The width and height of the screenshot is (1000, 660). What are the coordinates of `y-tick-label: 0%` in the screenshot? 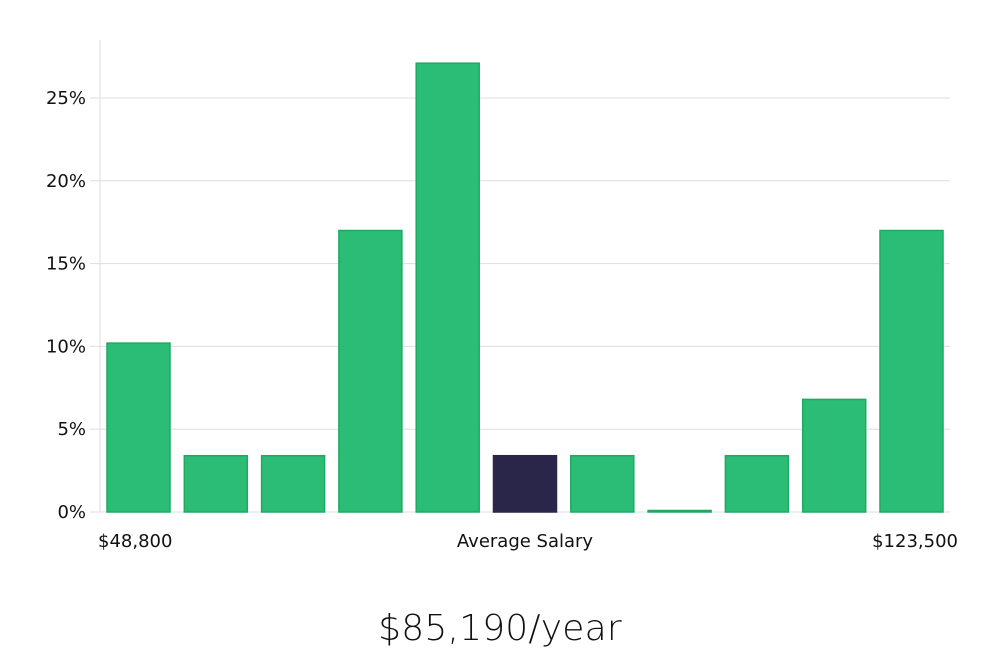 It's located at (71, 512).